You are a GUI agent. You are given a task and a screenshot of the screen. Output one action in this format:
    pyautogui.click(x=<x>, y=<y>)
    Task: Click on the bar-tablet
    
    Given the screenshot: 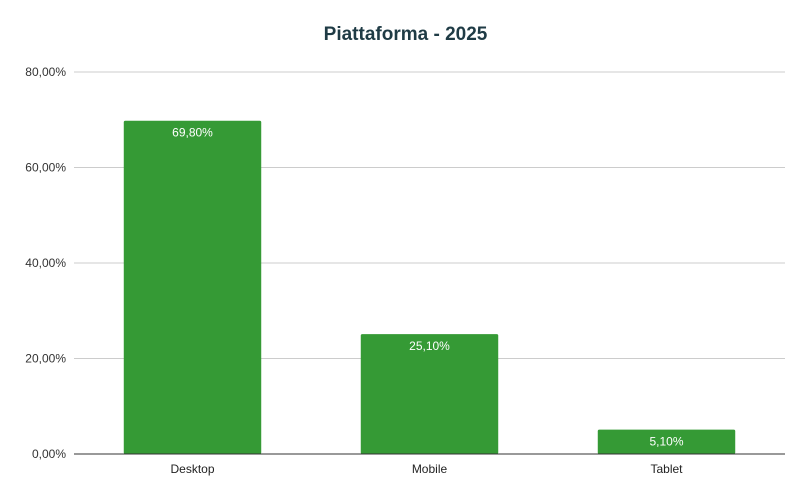 What is the action you would take?
    pyautogui.click(x=666, y=441)
    